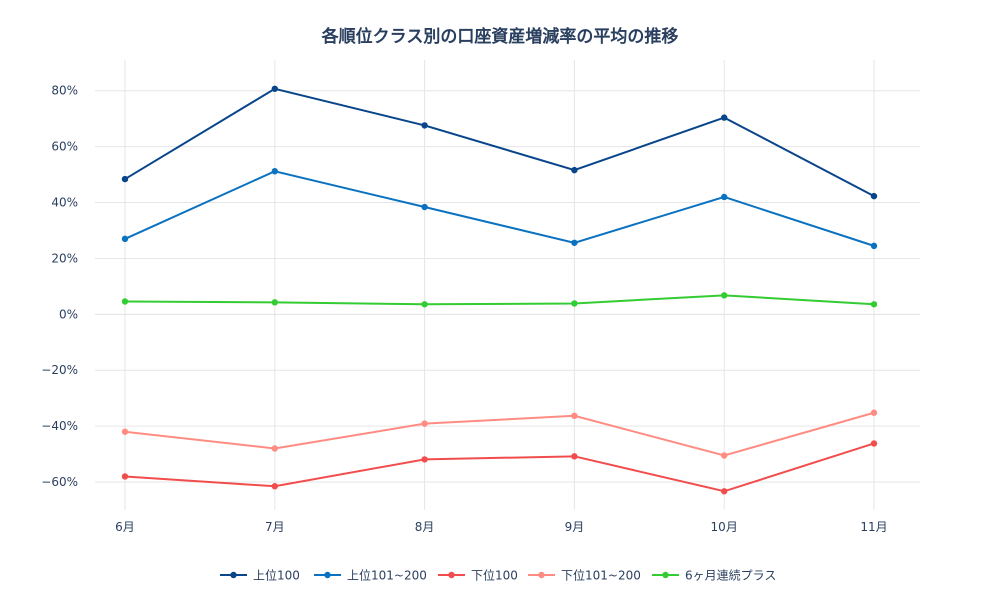  Describe the element at coordinates (873, 527) in the screenshot. I see `x-tick-label: 11月` at that location.